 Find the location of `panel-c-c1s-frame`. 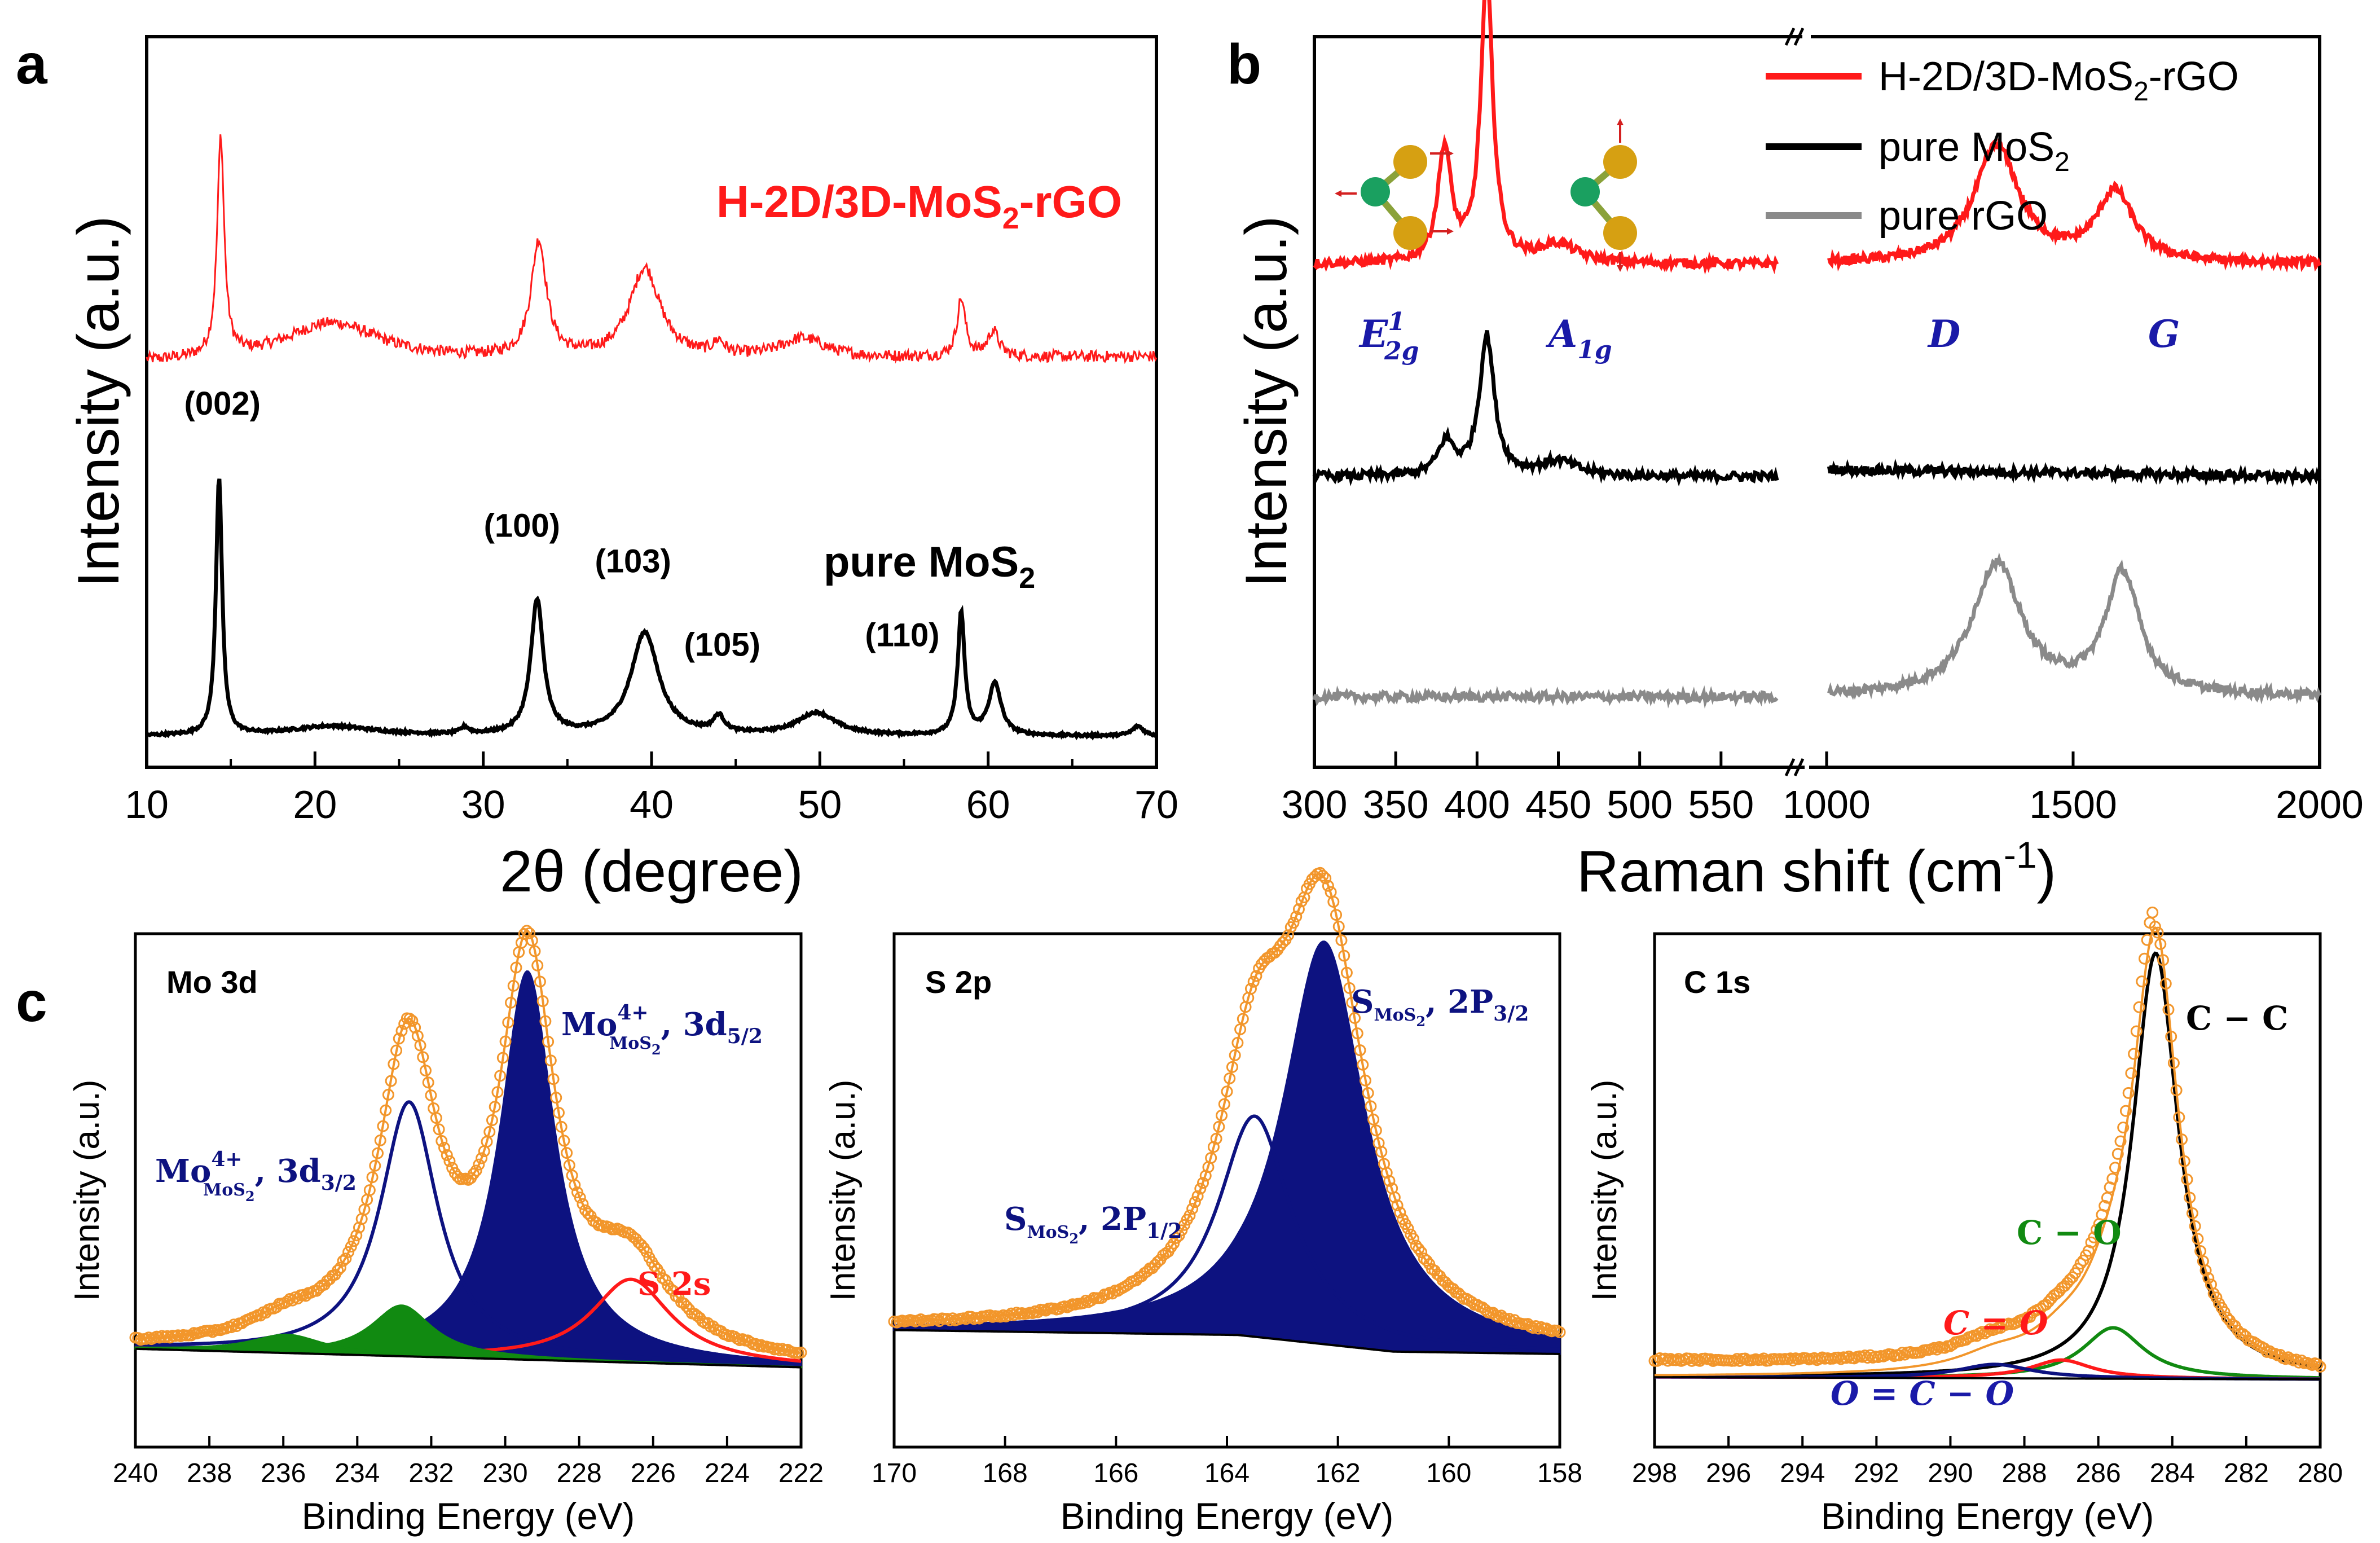

panel-c-c1s-frame is located at coordinates (1987, 1190).